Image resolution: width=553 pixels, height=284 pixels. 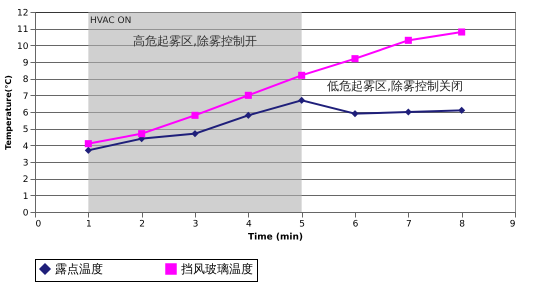 What do you see at coordinates (395, 86) in the screenshot?
I see `annotation: 低危起雾区,除雾控制关闭` at bounding box center [395, 86].